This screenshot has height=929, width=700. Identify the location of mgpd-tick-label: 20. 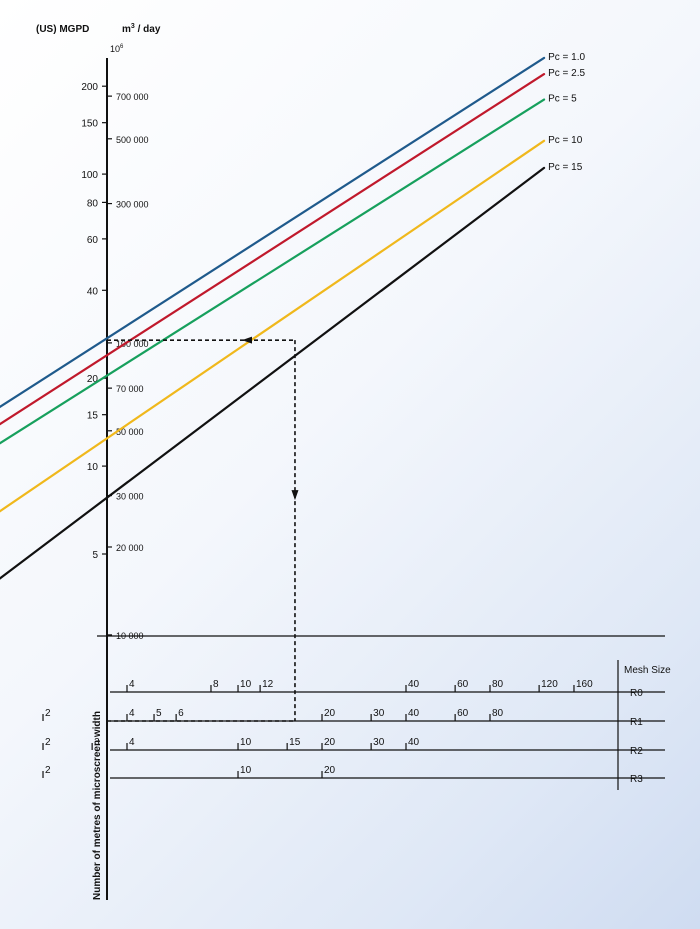
(93, 379).